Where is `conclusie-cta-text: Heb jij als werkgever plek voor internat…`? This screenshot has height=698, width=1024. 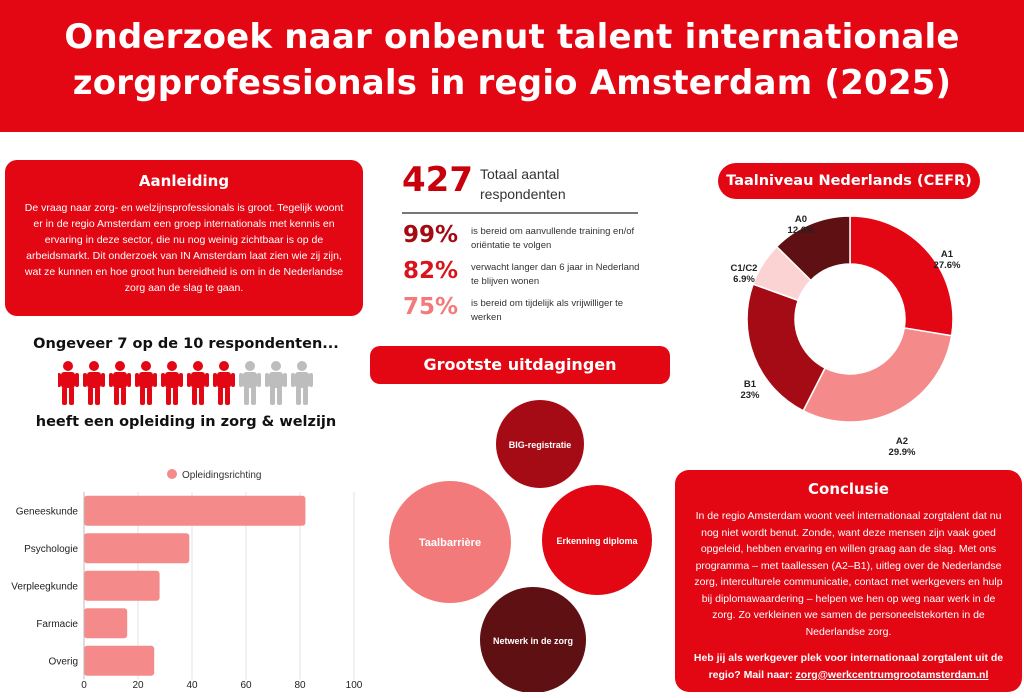 conclusie-cta-text: Heb jij als werkgever plek voor internat… is located at coordinates (848, 666).